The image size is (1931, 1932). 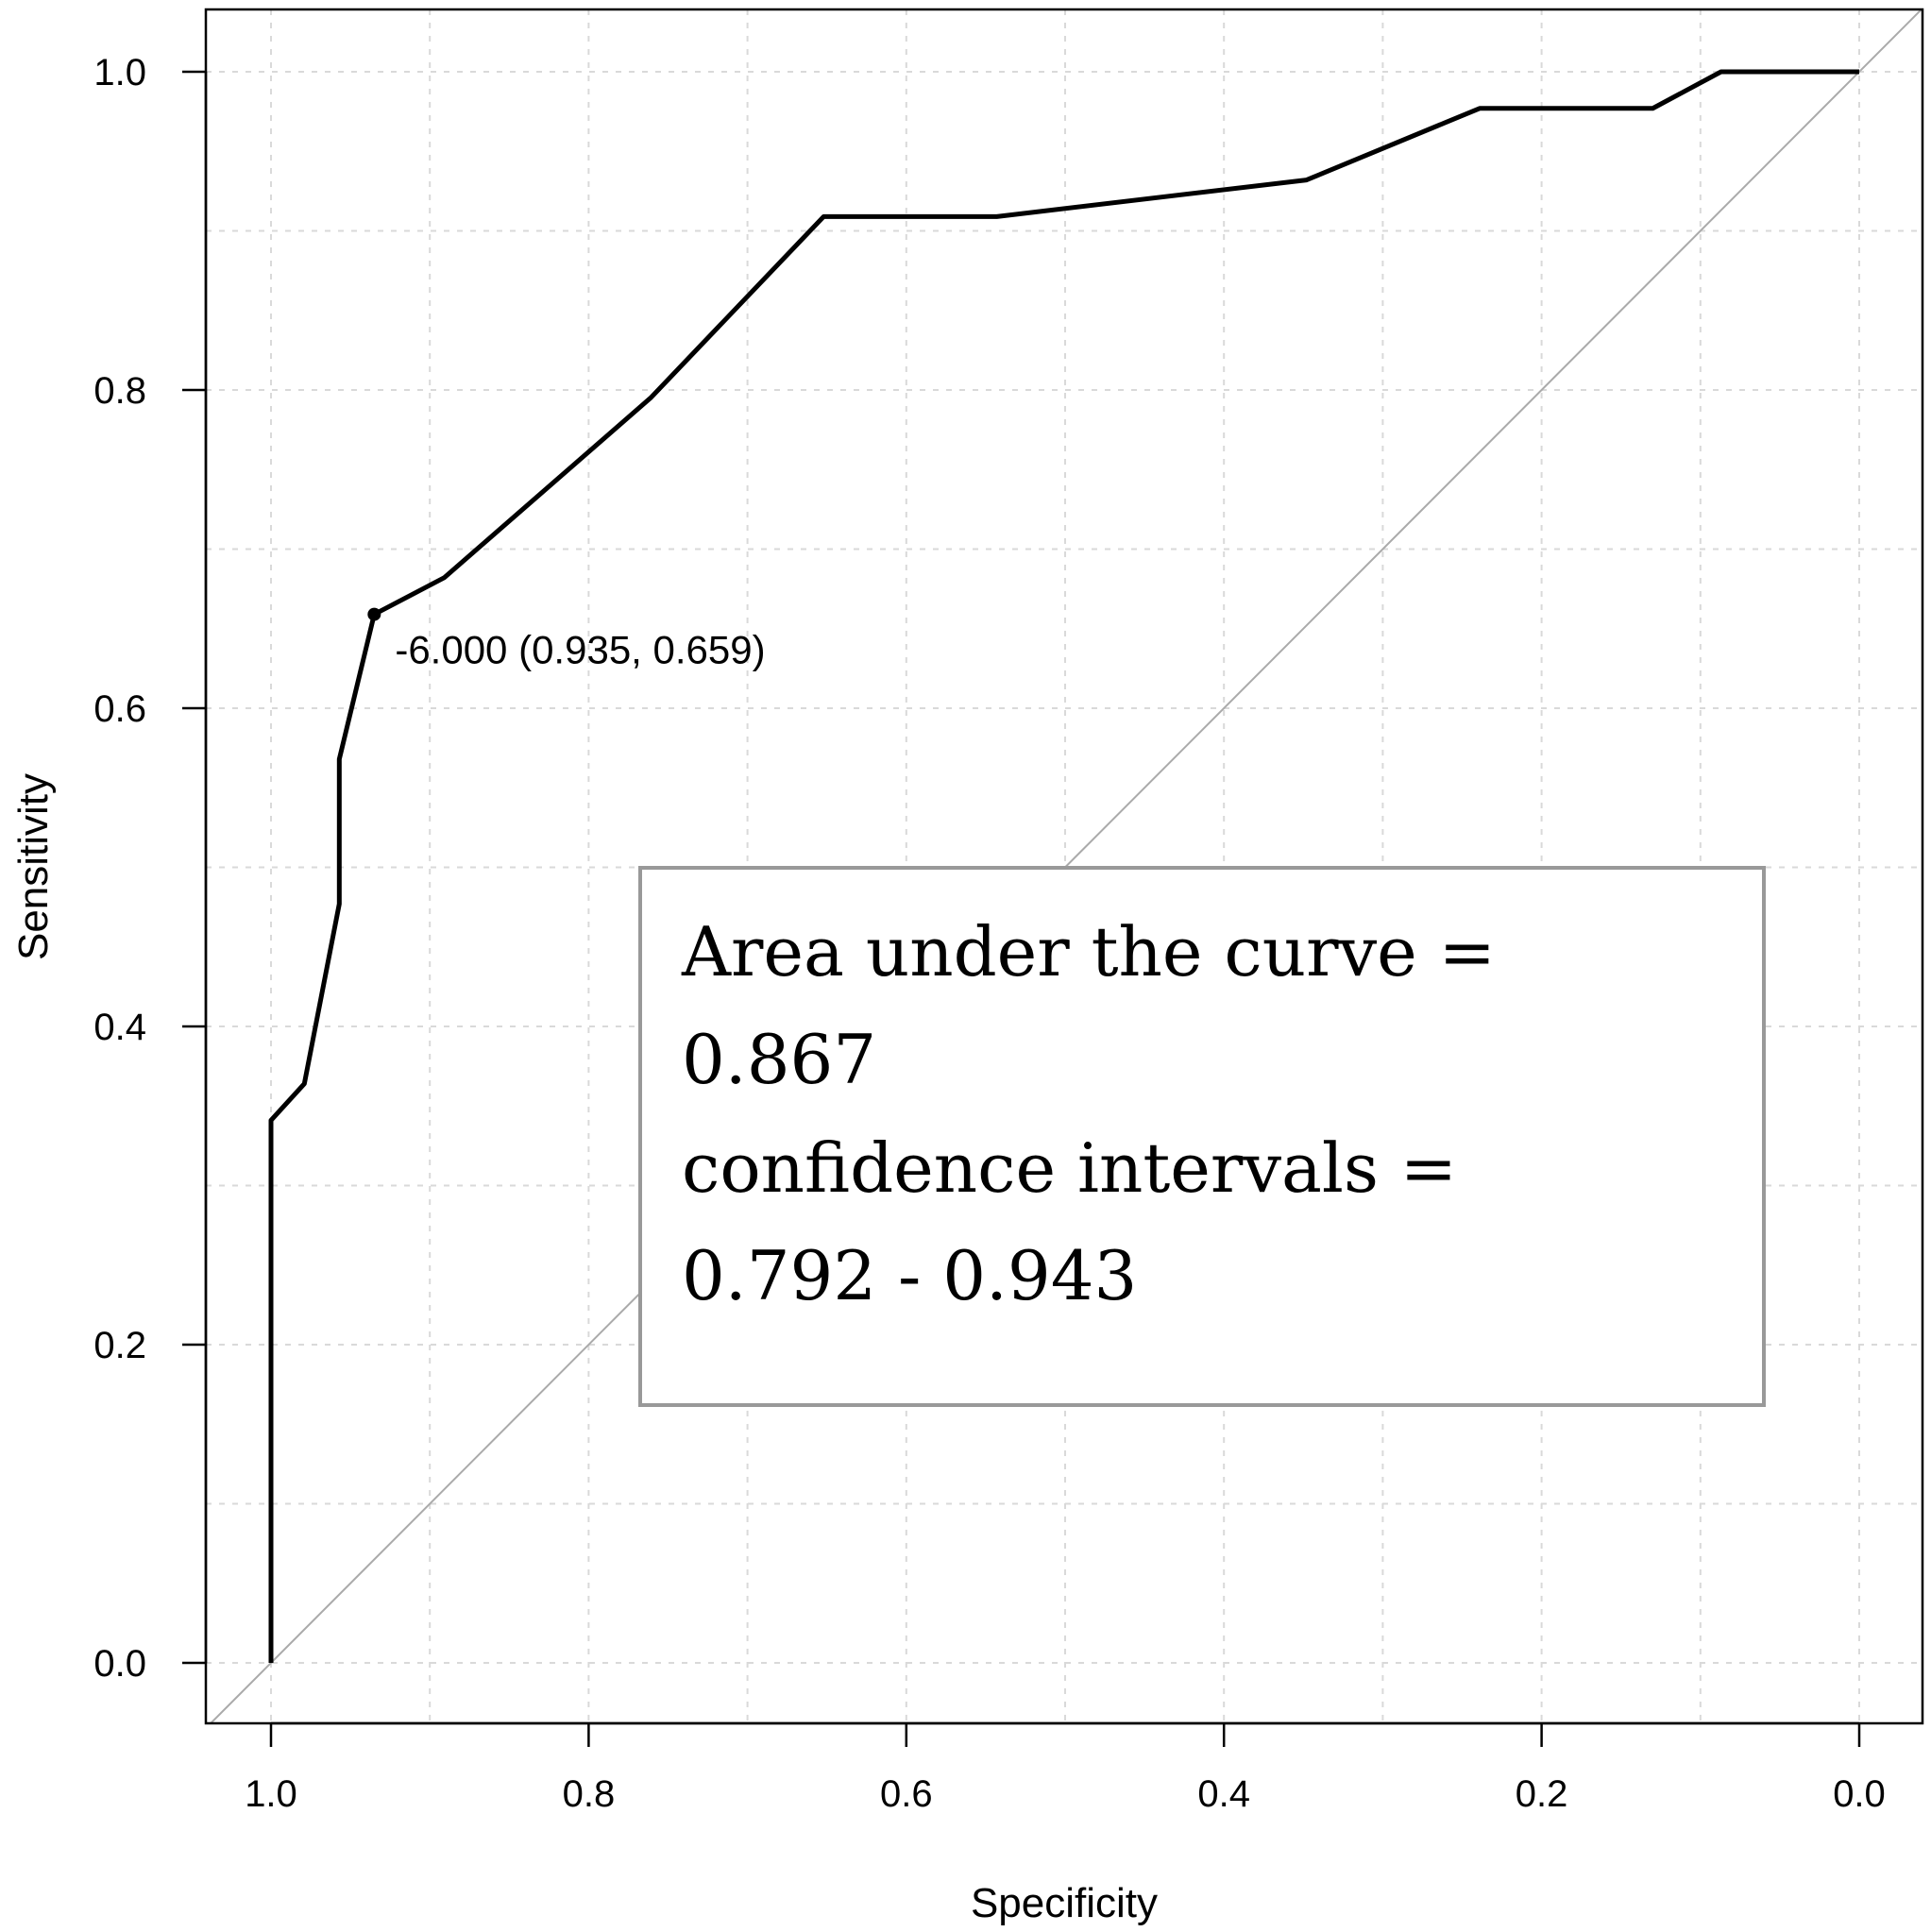 I want to click on threshold-label: -6.000 (0.935, 0.659), so click(x=580, y=650).